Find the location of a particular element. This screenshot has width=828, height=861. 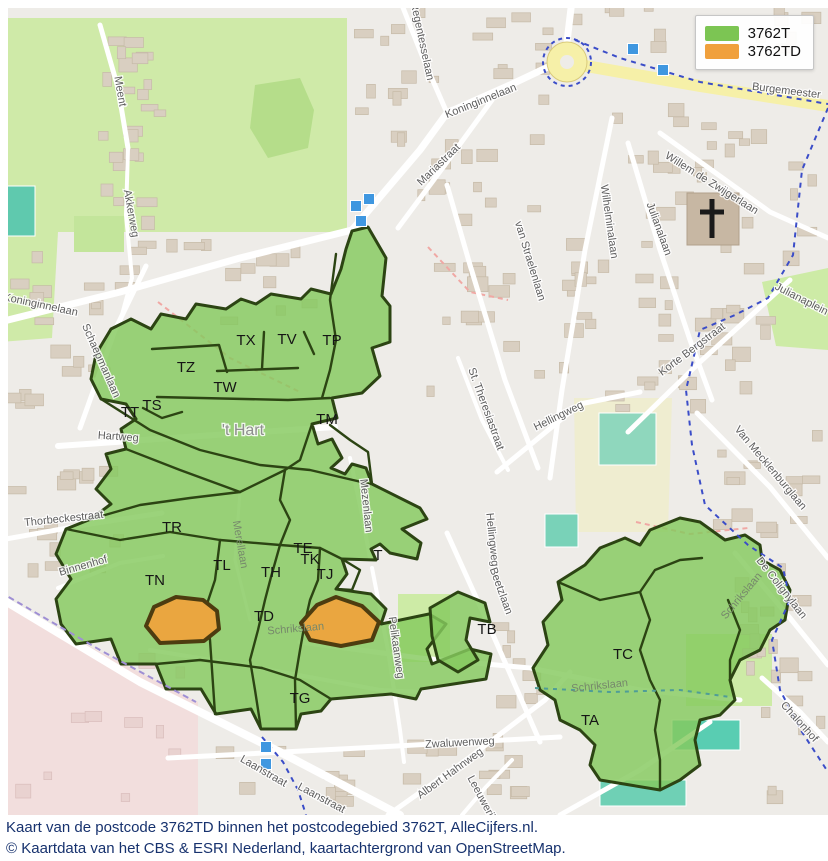

road-st-theresiastraat is located at coordinates (483, 414).